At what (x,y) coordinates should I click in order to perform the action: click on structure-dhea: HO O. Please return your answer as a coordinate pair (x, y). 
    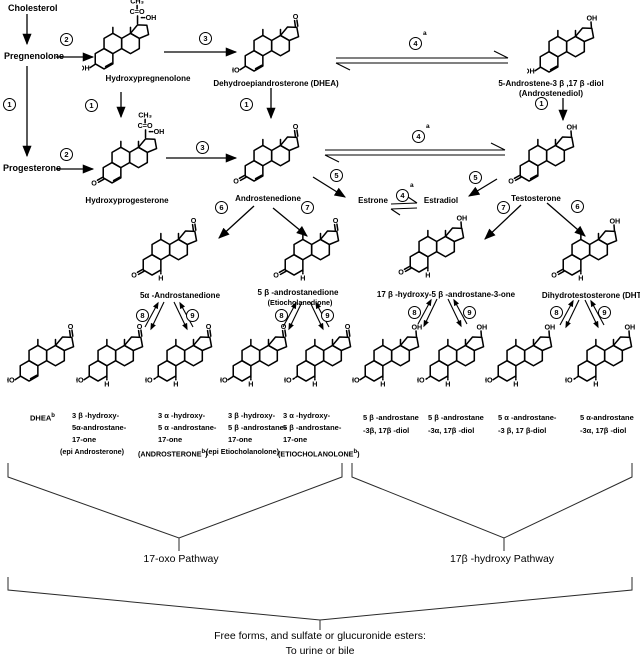
    Looking at the image, I should click on (269, 48).